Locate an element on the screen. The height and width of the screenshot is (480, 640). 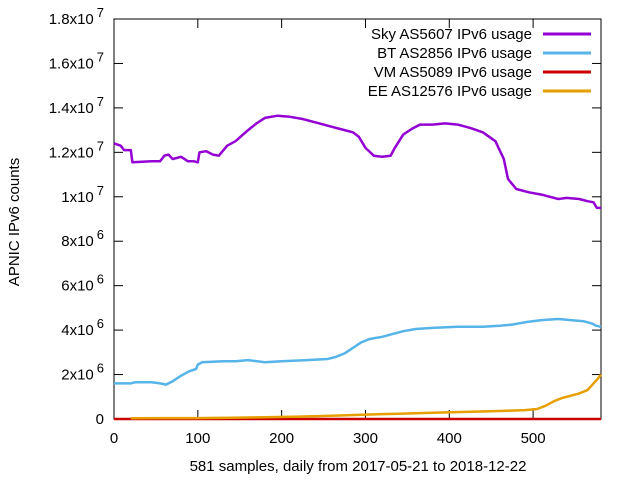
legend-label: EE AS12576 IPv6 usage is located at coordinates (450, 91).